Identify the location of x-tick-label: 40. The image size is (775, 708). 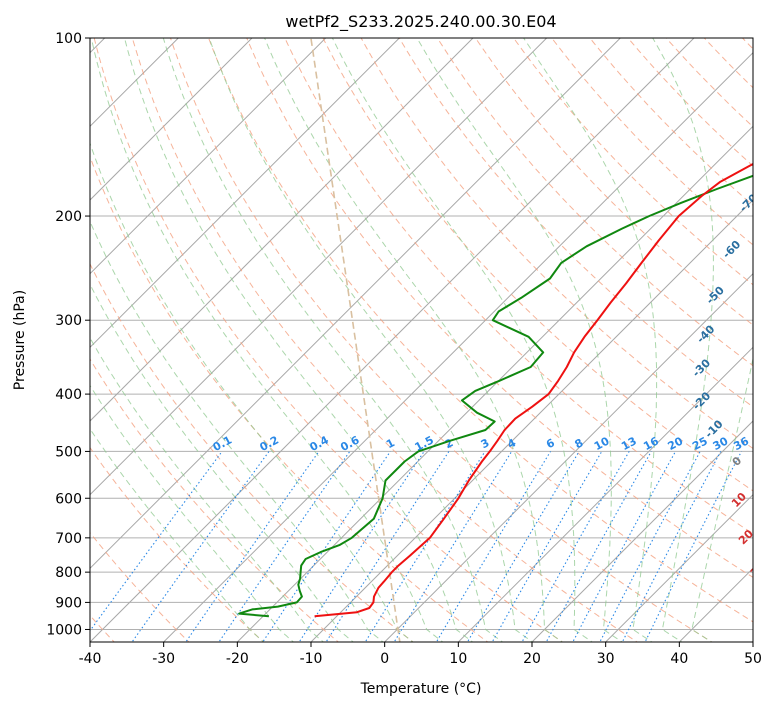
(679, 659).